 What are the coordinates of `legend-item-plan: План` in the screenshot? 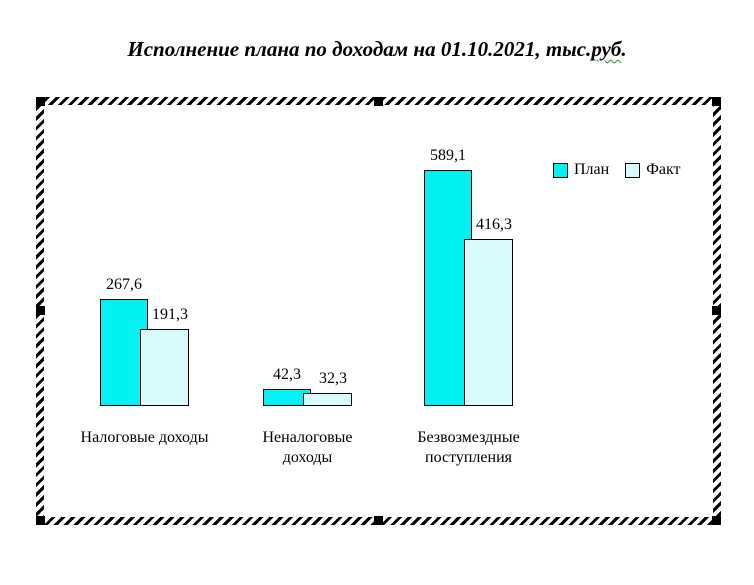 It's located at (581, 170).